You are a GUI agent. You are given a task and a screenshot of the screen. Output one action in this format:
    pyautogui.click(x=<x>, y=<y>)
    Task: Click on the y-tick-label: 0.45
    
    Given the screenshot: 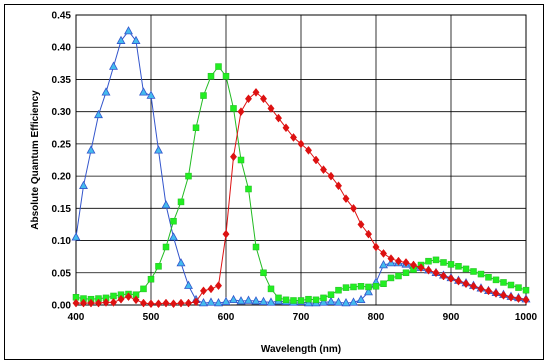 What is the action you would take?
    pyautogui.click(x=62, y=16)
    